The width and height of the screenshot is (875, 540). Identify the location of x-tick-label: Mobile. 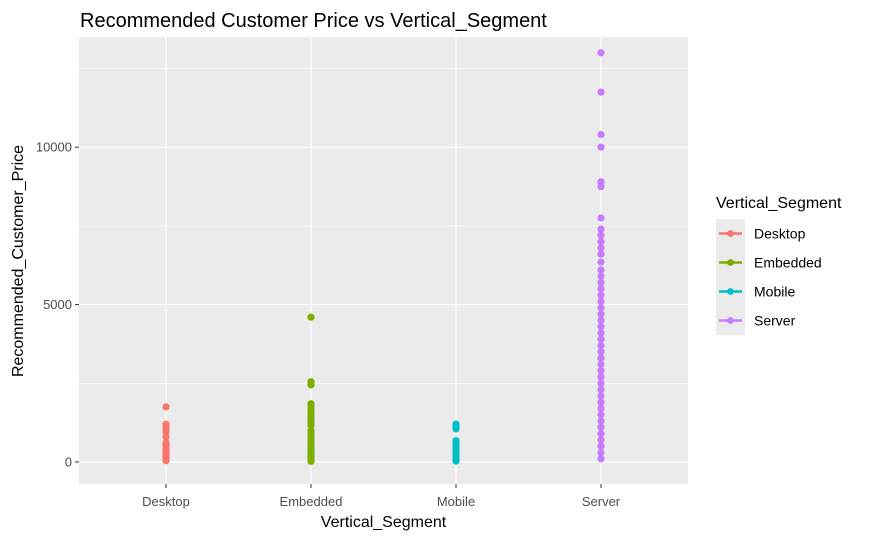
(456, 501).